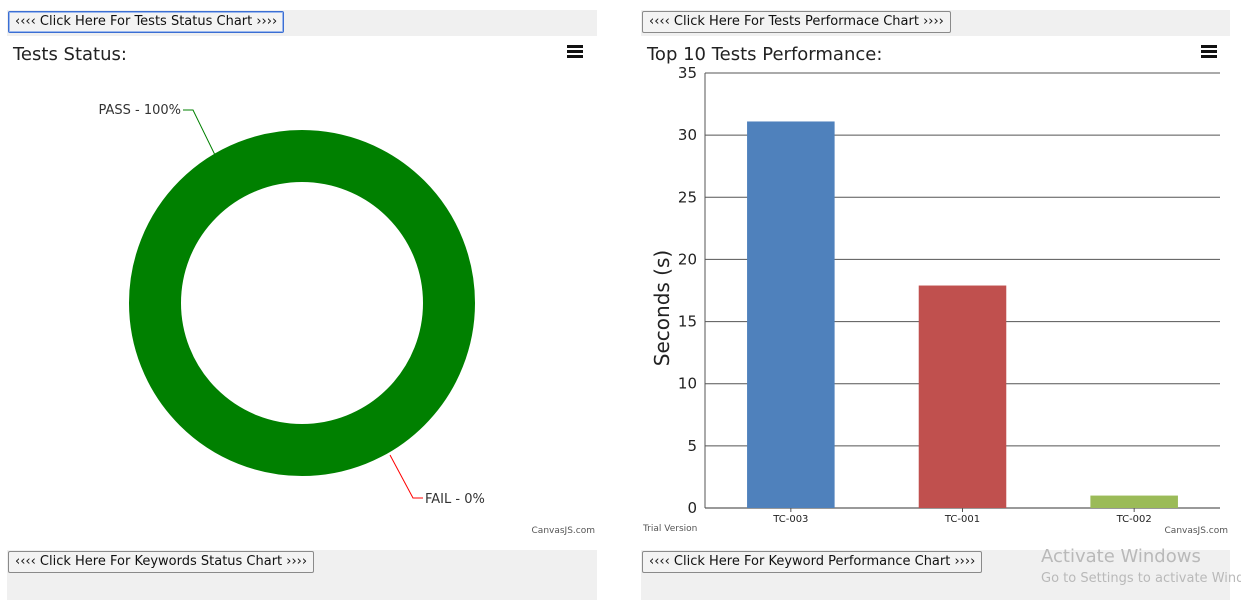 This screenshot has width=1241, height=600. Describe the element at coordinates (455, 499) in the screenshot. I see `pie-label-fail: FAIL - 0%` at that location.